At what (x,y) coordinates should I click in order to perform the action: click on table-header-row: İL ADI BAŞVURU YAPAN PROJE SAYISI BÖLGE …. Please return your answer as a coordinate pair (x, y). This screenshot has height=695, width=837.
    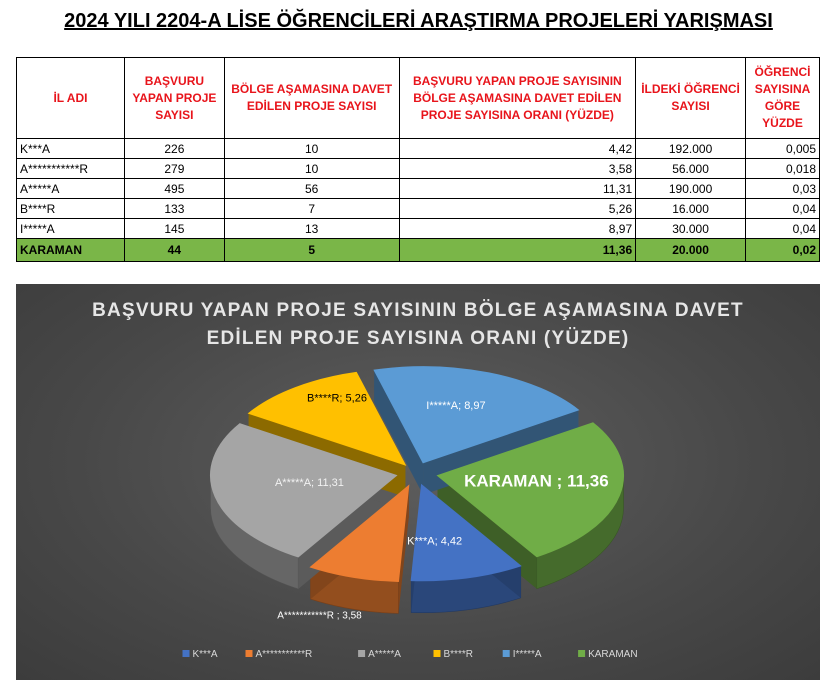
    Looking at the image, I should click on (418, 98).